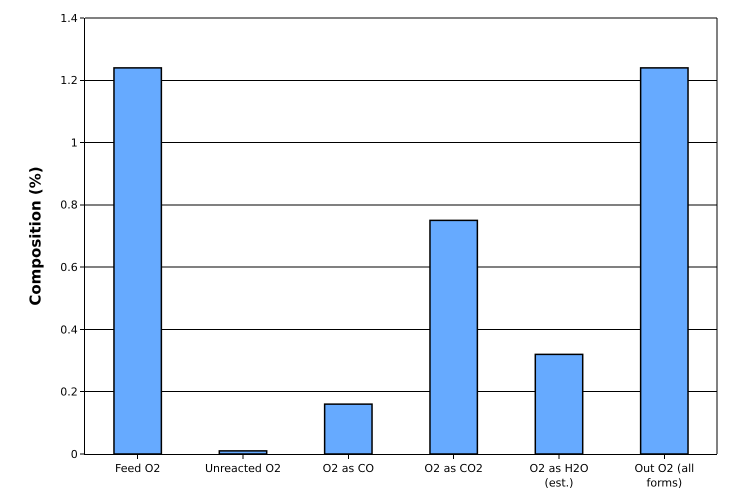  I want to click on y-tick-label: 1.2, so click(69, 81).